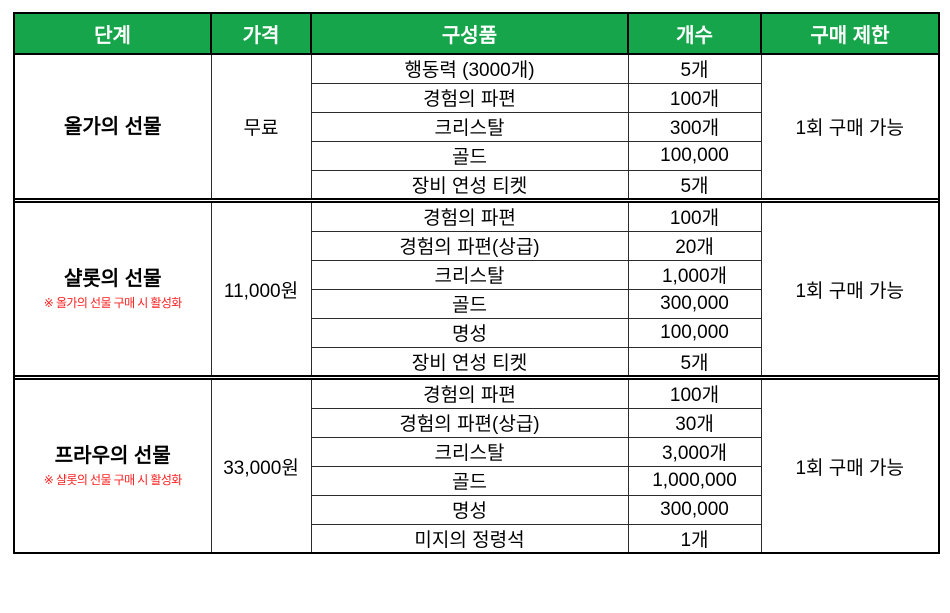 This screenshot has width=950, height=613. Describe the element at coordinates (694, 480) in the screenshot. I see `item-count-cell: 1,000,000` at that location.